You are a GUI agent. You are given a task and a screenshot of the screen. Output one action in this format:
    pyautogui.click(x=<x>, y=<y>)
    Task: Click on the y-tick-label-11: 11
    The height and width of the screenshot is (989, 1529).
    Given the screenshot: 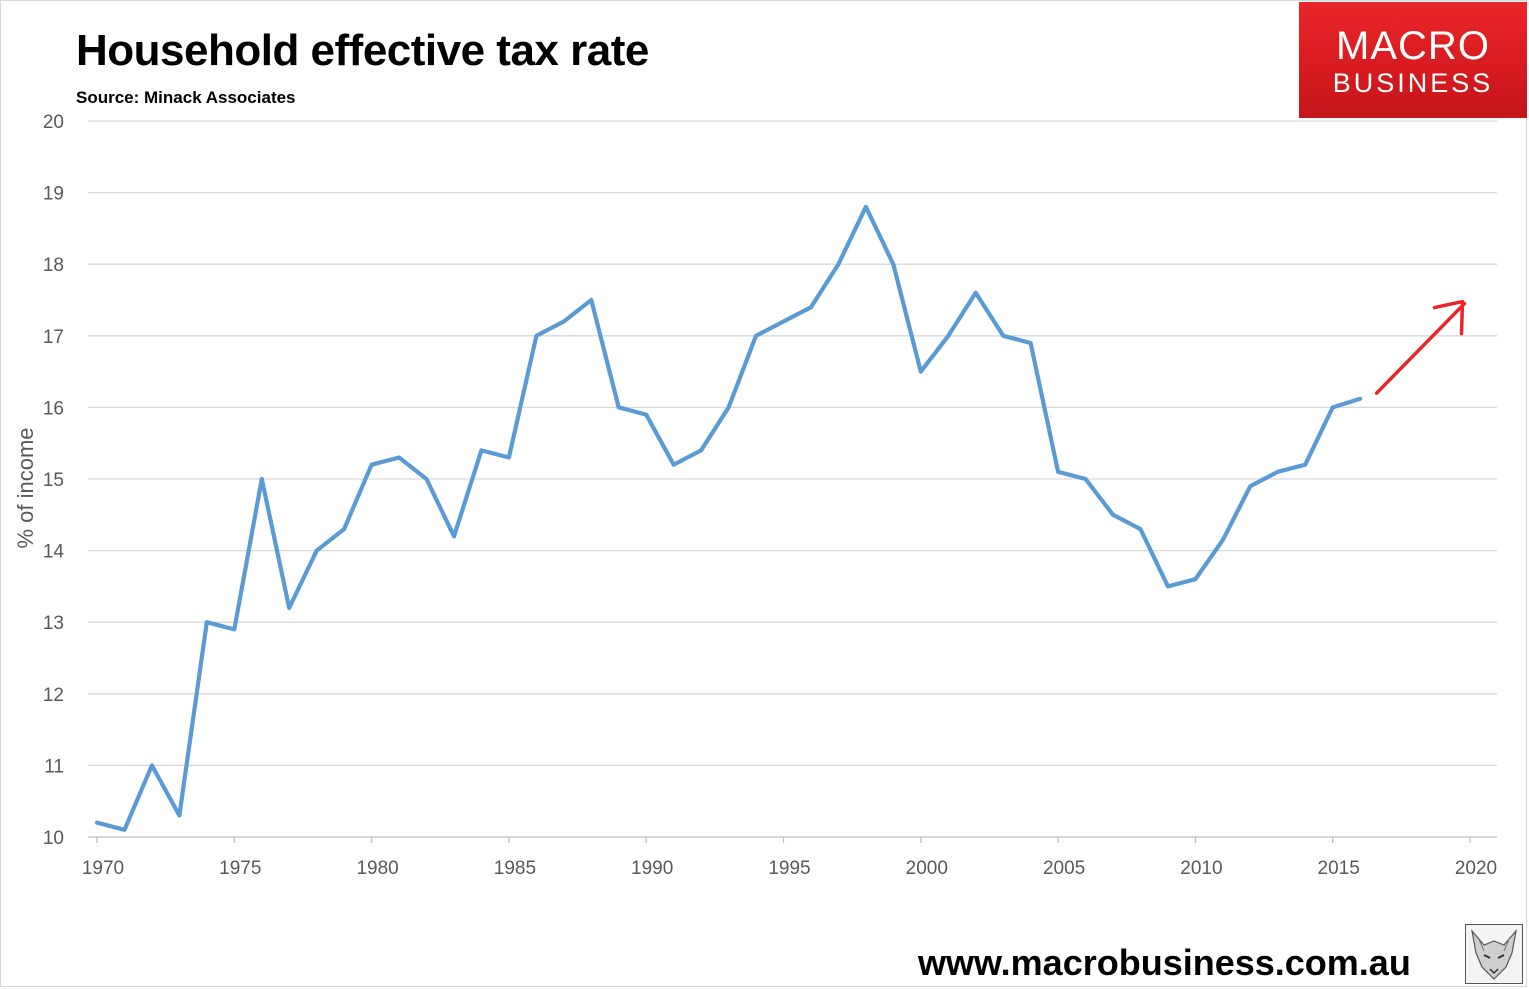 What is the action you would take?
    pyautogui.click(x=54, y=766)
    